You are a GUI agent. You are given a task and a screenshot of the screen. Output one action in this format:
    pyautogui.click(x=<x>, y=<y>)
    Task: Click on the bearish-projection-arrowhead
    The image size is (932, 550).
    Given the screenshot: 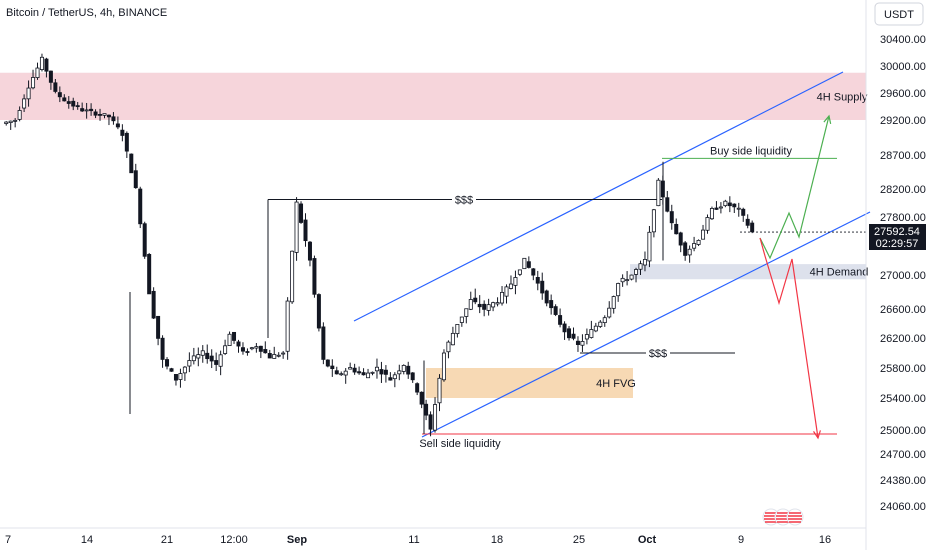 What is the action you would take?
    pyautogui.click(x=817, y=435)
    